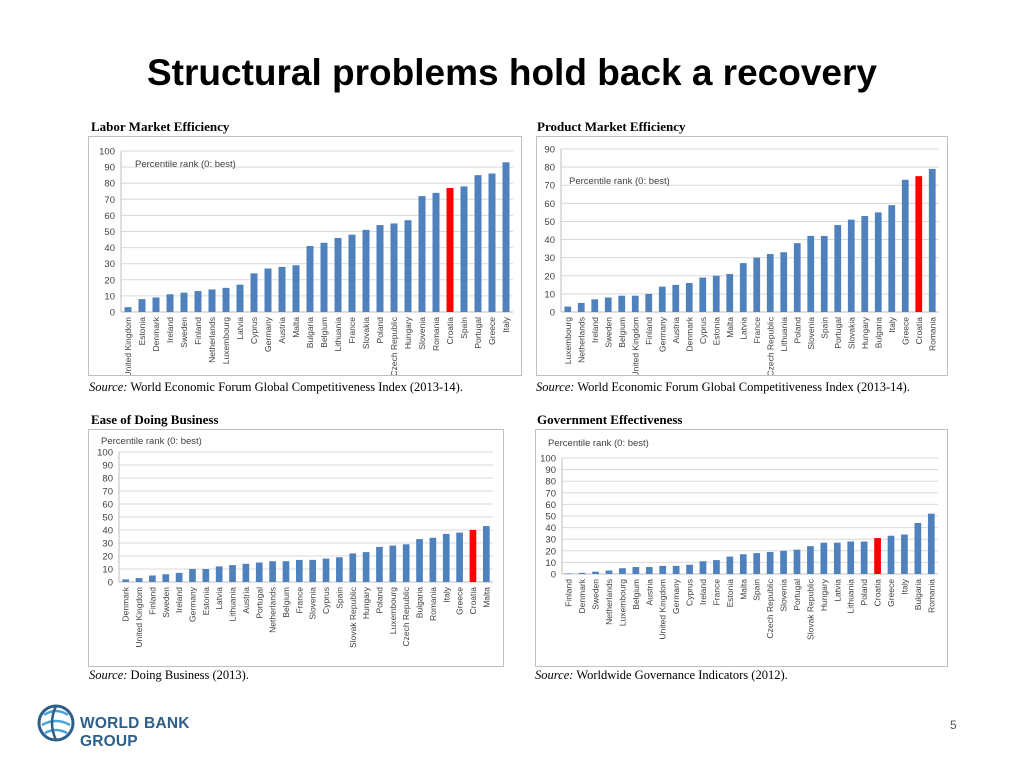  Describe the element at coordinates (338, 334) in the screenshot. I see `x-tick-label: Lithuania` at that location.